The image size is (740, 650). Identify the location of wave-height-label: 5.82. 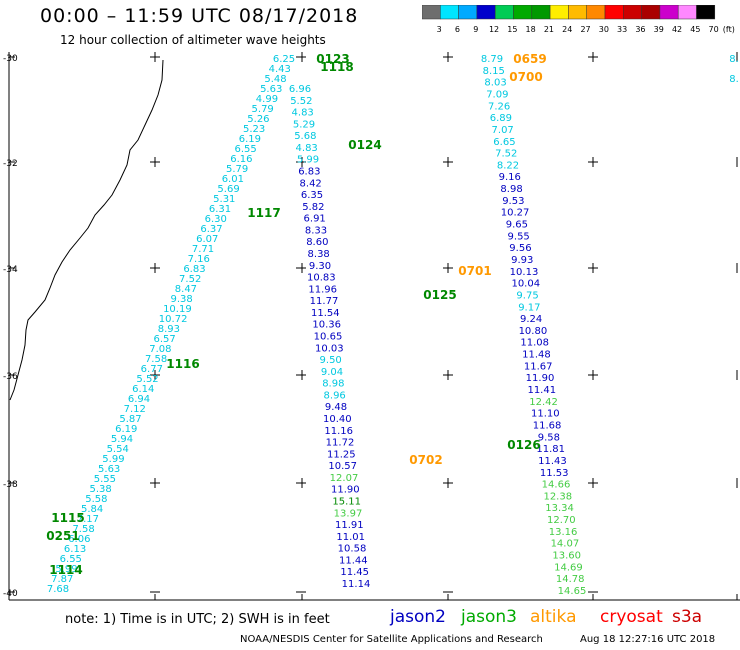
(313, 207).